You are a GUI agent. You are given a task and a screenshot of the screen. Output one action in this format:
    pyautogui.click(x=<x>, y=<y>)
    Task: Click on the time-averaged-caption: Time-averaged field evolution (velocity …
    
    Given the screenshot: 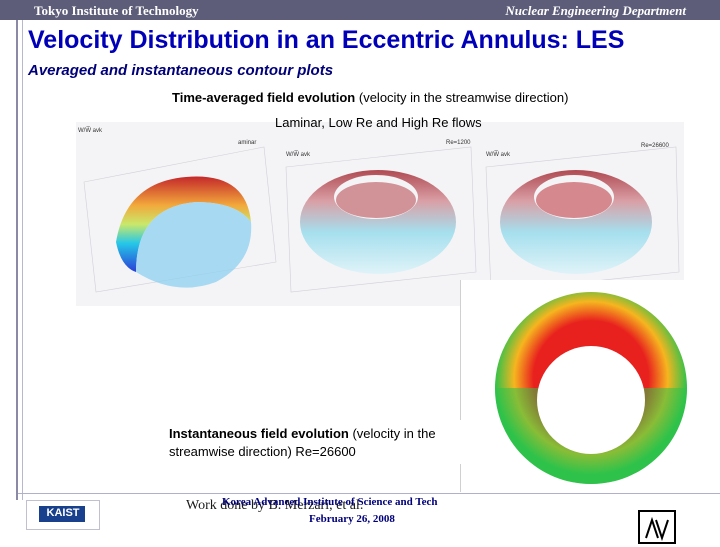 What is the action you would take?
    pyautogui.click(x=384, y=98)
    